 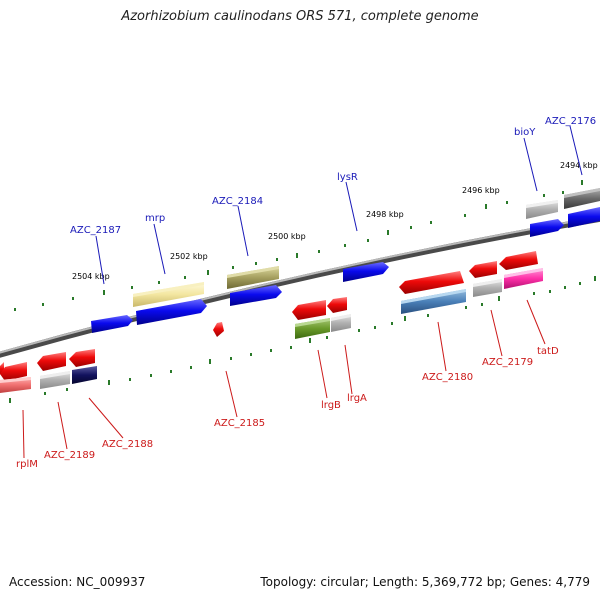 What do you see at coordinates (237, 201) in the screenshot?
I see `gene-label: AZC_2184` at bounding box center [237, 201].